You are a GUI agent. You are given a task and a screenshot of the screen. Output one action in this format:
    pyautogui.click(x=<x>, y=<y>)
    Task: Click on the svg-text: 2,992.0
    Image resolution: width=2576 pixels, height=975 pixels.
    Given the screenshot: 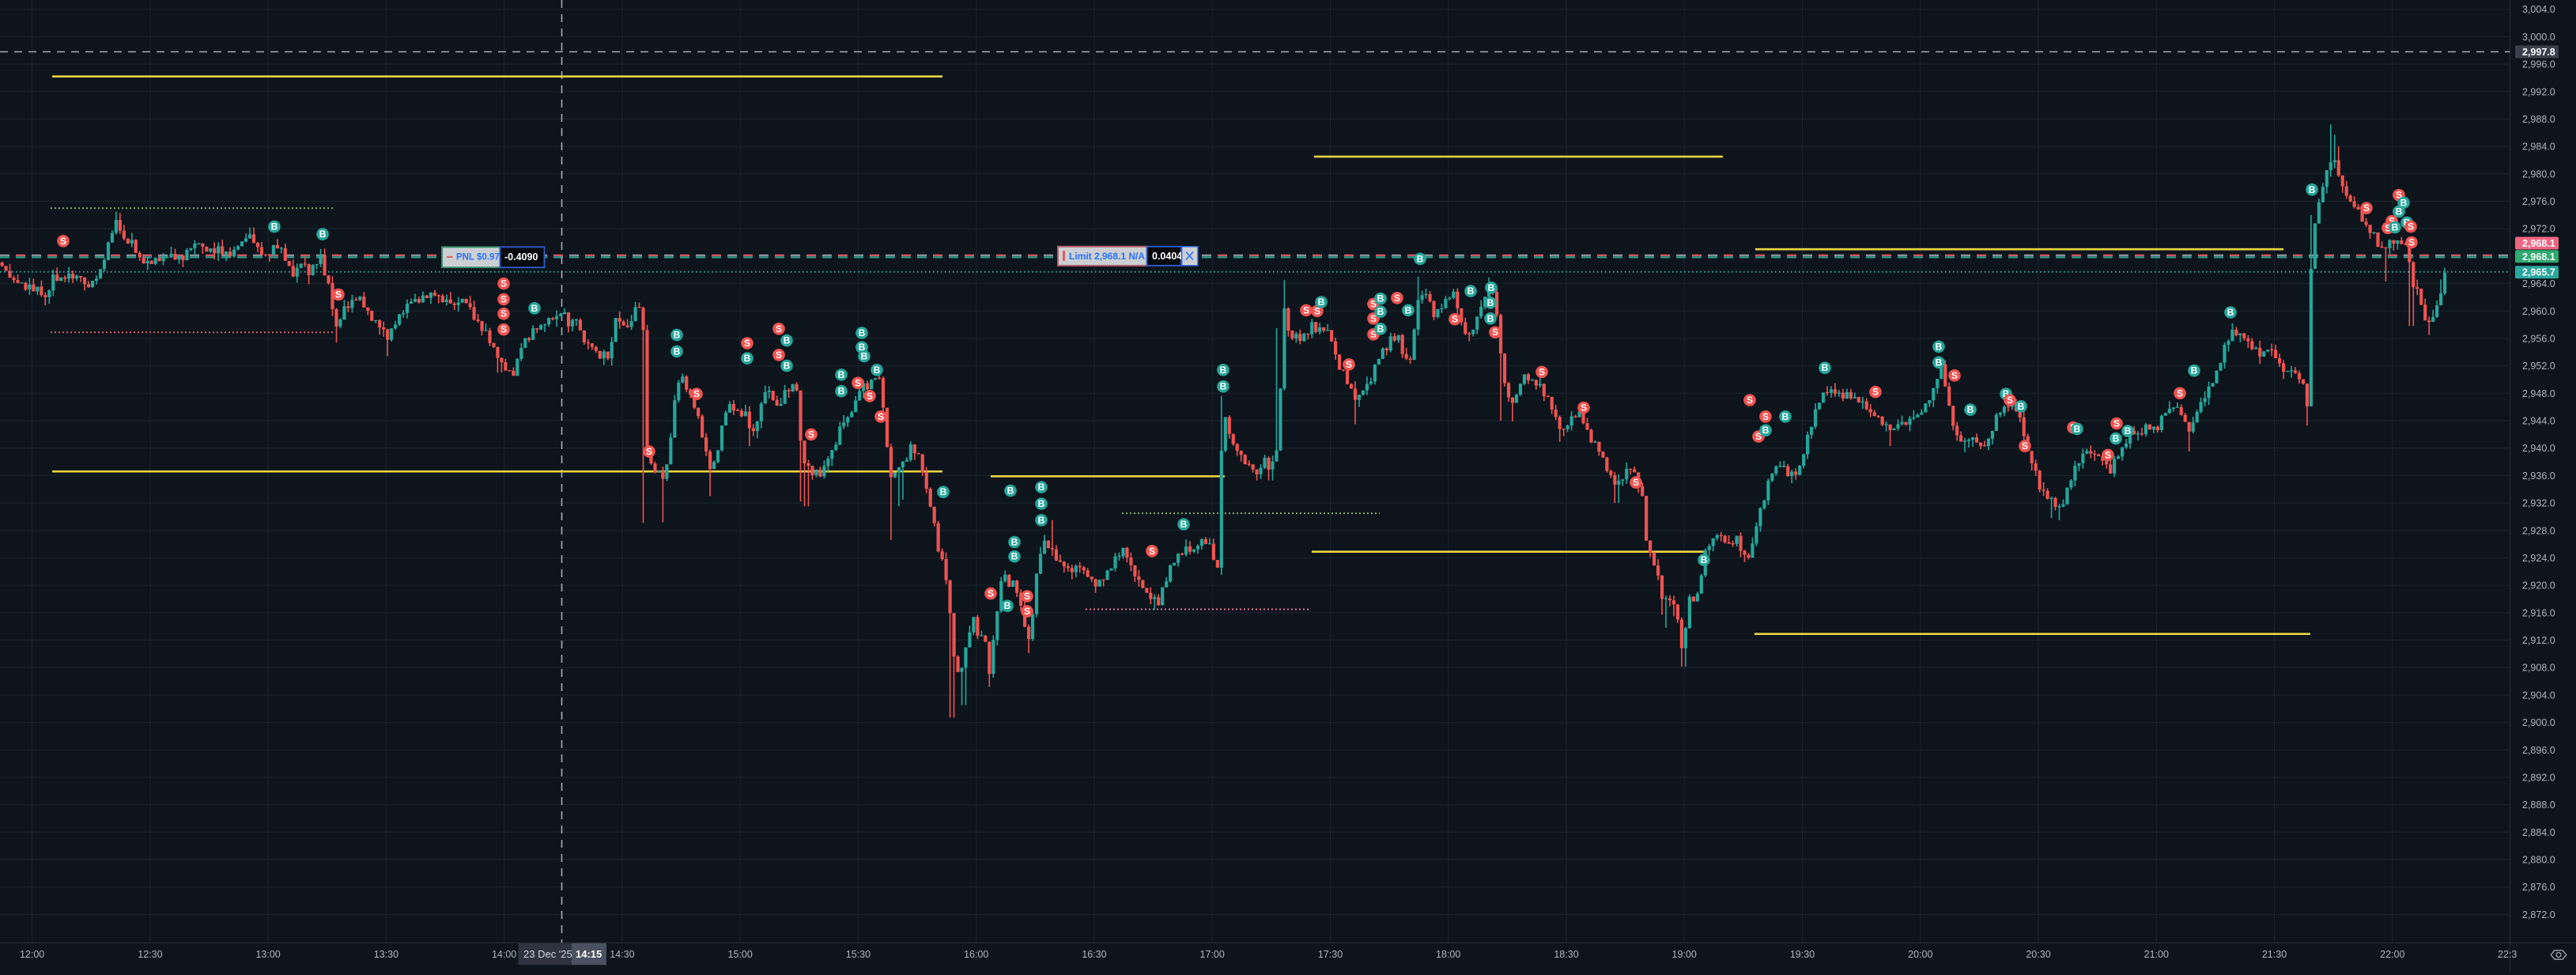 What is the action you would take?
    pyautogui.click(x=2538, y=92)
    